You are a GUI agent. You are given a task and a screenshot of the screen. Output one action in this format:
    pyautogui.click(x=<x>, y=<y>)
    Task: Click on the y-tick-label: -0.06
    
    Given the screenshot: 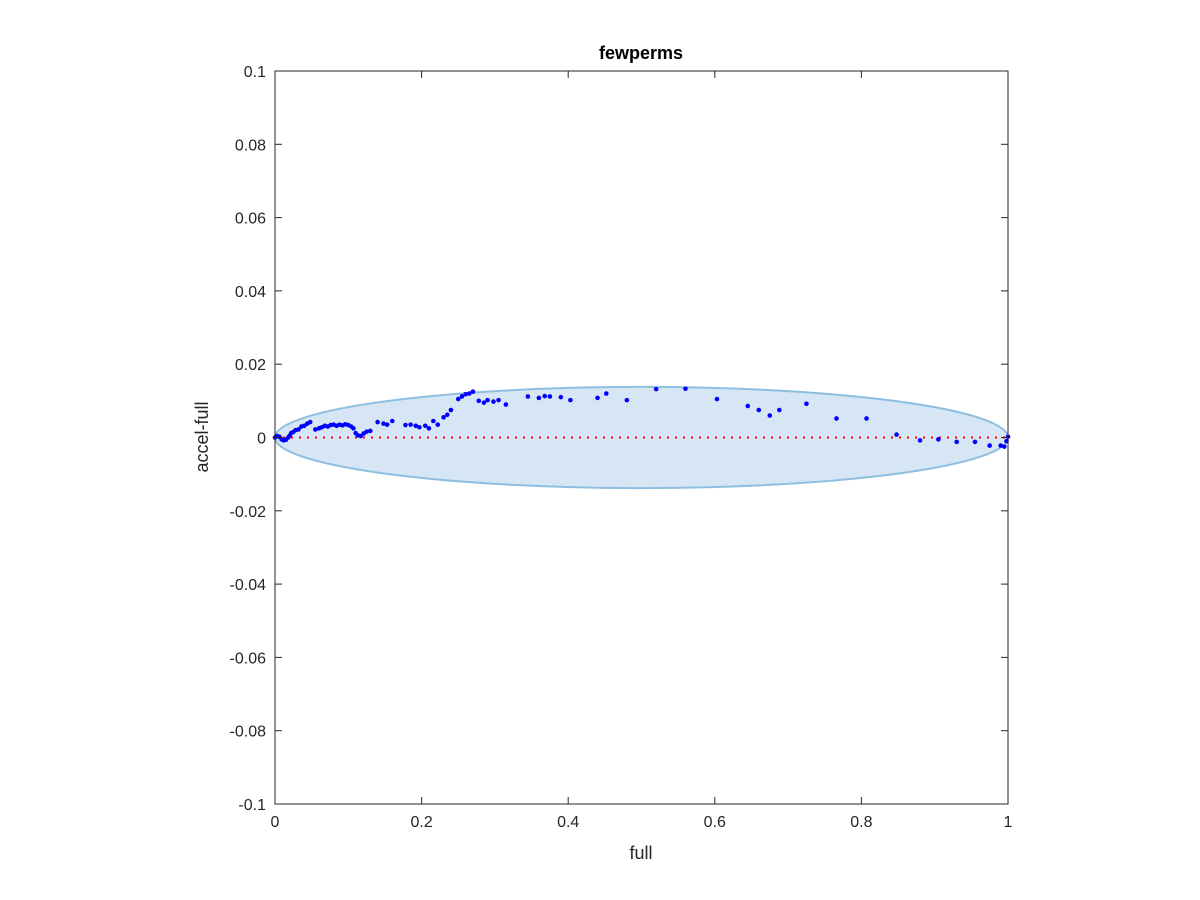 What is the action you would take?
    pyautogui.click(x=248, y=658)
    